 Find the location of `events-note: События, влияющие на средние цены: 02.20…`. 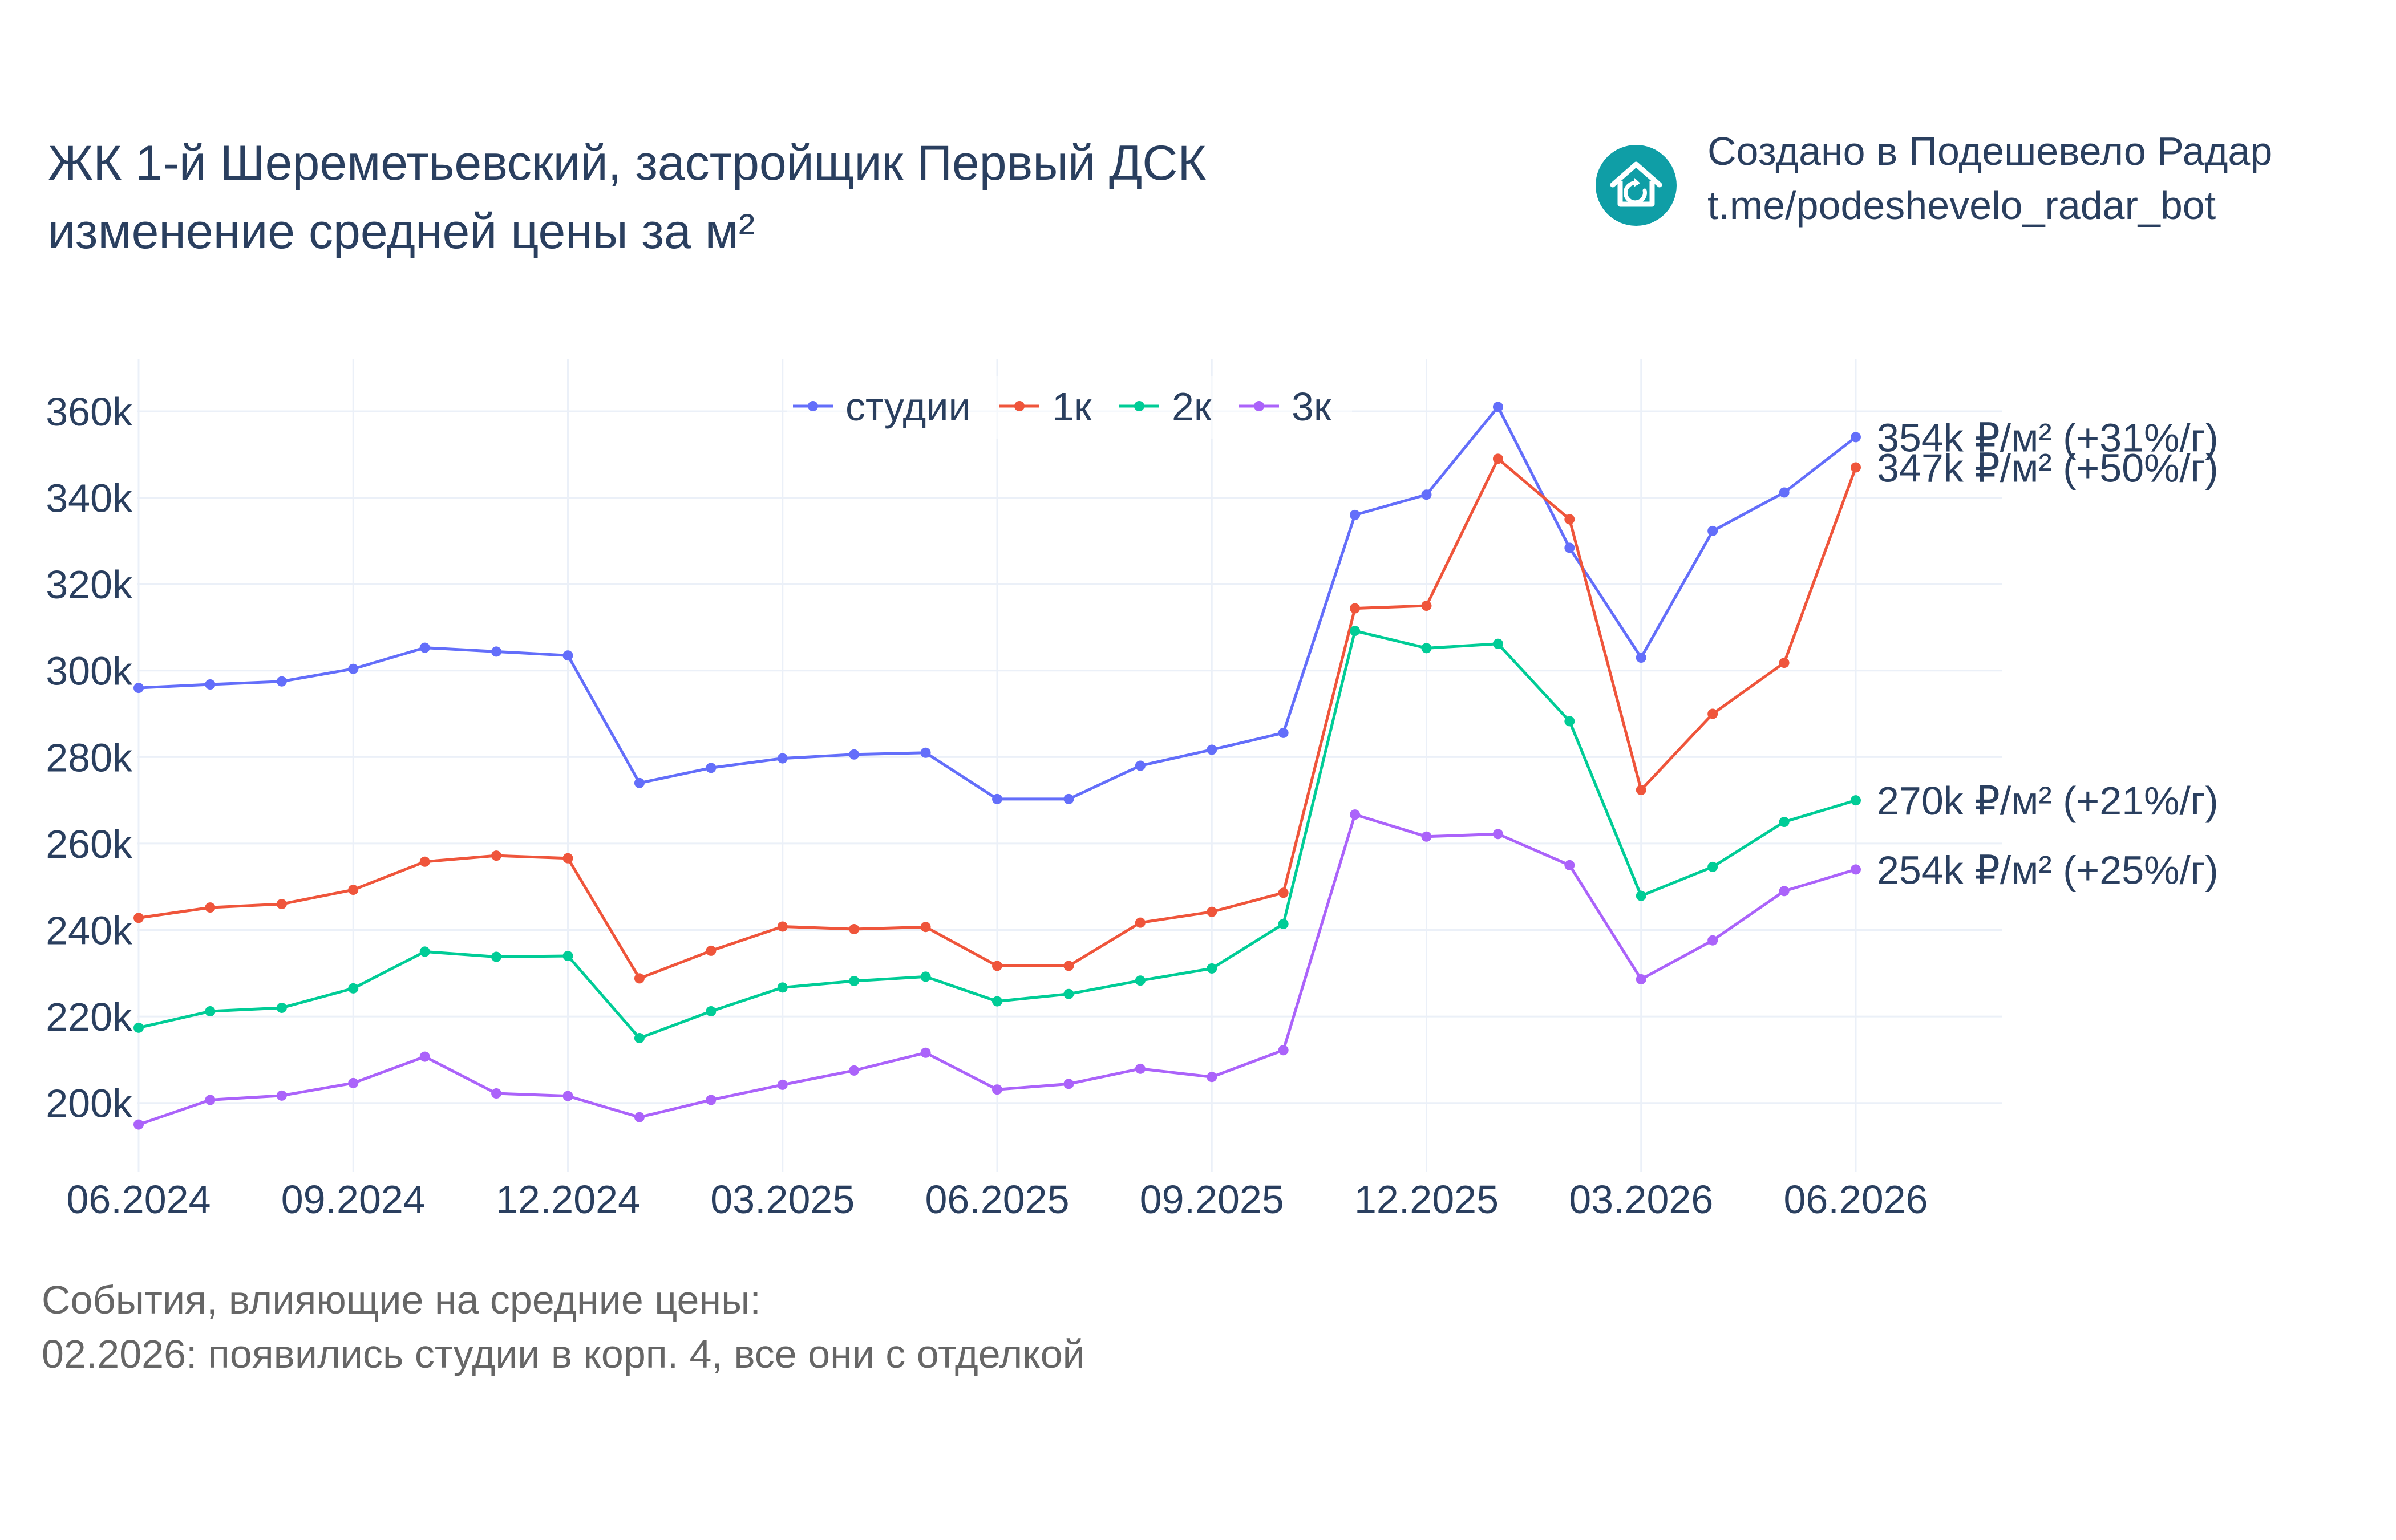

events-note: События, влияющие на средние цены: 02.20… is located at coordinates (563, 1327).